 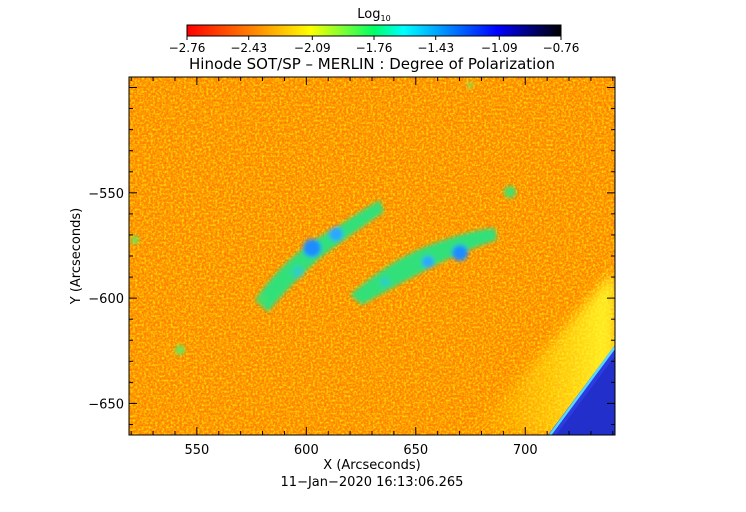 What do you see at coordinates (373, 15) in the screenshot?
I see `colorbar-label: Log10` at bounding box center [373, 15].